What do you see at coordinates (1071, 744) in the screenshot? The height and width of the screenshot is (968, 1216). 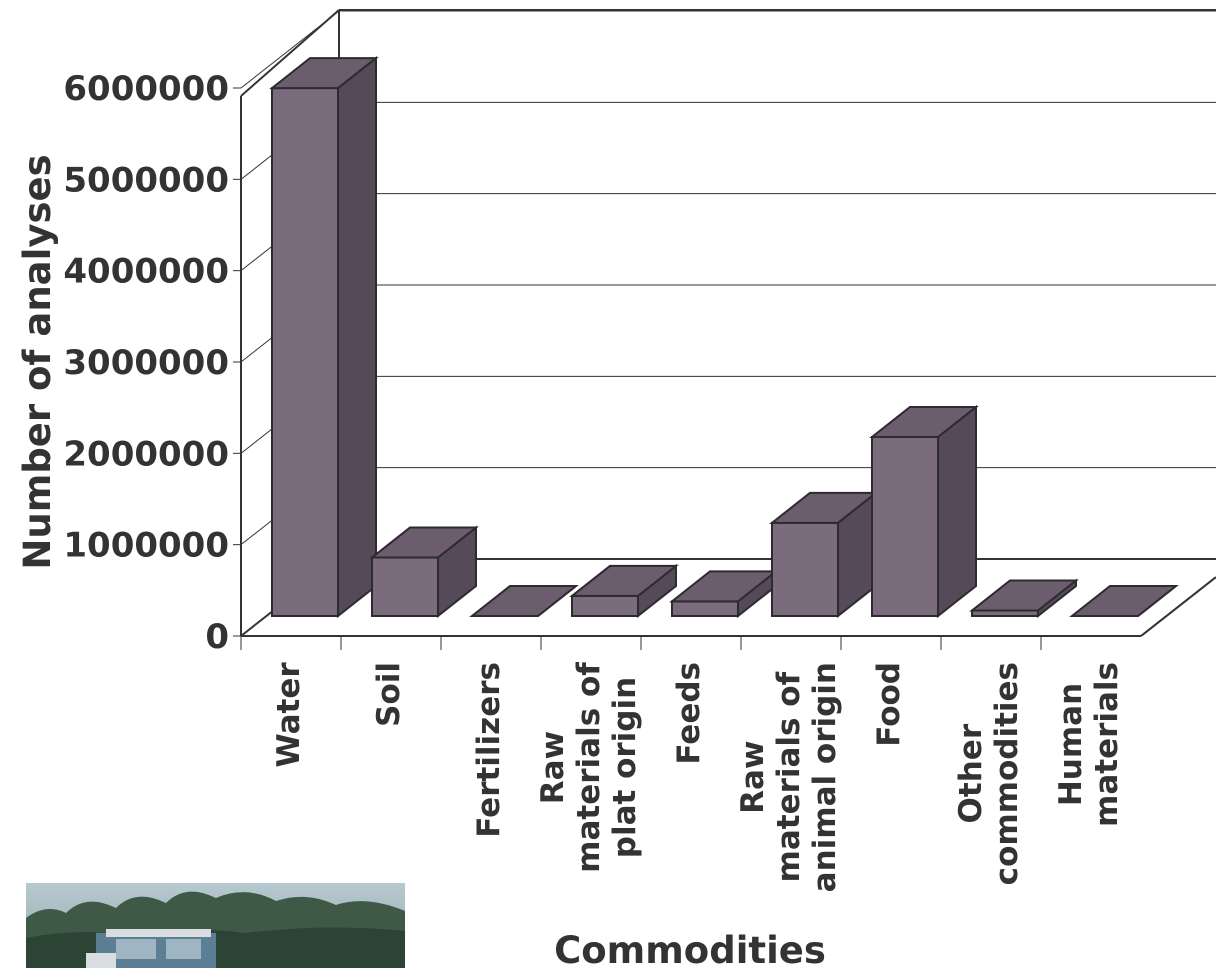 I see `x-tick-label-line: Human` at bounding box center [1071, 744].